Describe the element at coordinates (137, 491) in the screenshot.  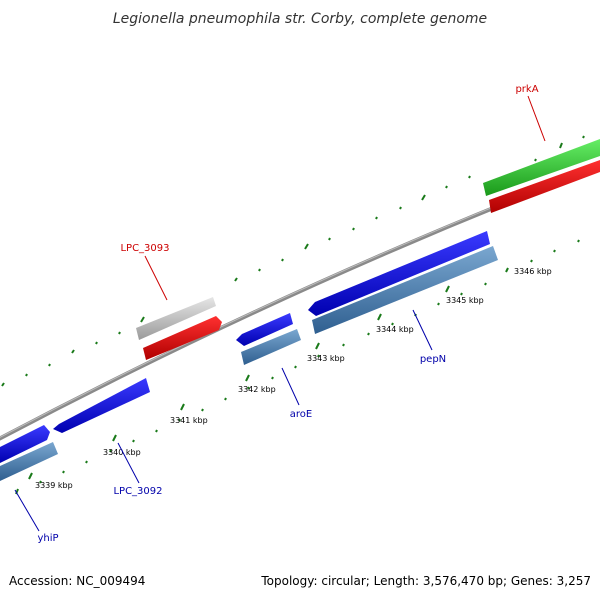
I see `gene-label-lpc3092: LPC_3092` at that location.